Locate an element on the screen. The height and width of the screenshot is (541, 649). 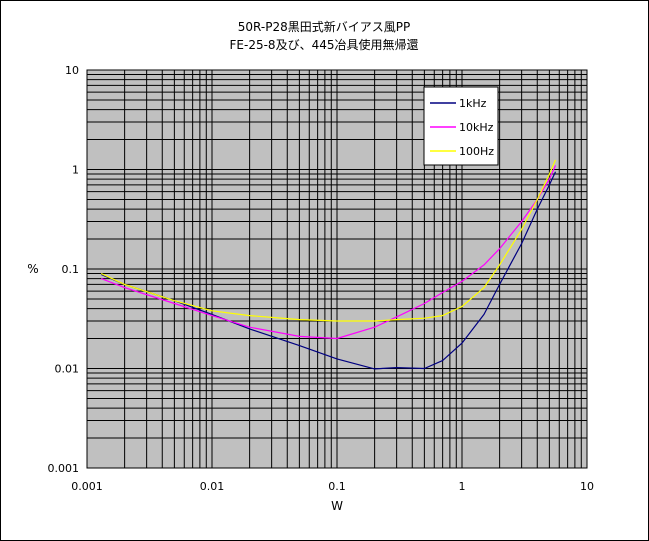
y-tick-label: 0.01 is located at coordinates (67, 369).